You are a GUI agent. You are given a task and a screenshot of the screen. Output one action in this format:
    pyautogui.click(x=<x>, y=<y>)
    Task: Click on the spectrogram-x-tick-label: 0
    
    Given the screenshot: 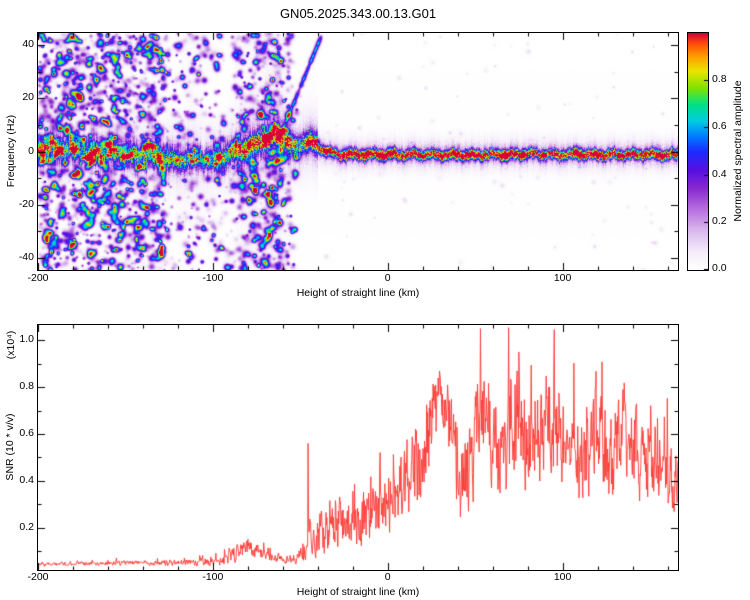 What is the action you would take?
    pyautogui.click(x=387, y=278)
    